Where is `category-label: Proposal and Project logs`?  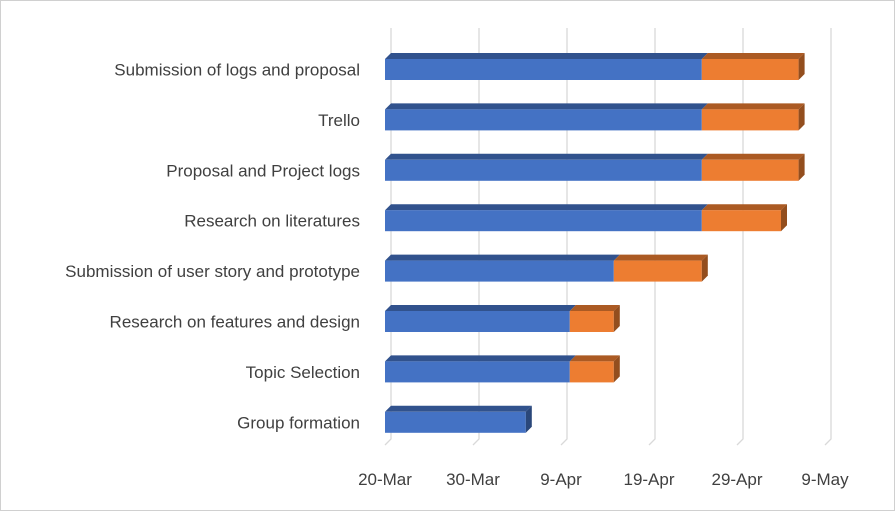
category-label: Proposal and Project logs is located at coordinates (263, 170).